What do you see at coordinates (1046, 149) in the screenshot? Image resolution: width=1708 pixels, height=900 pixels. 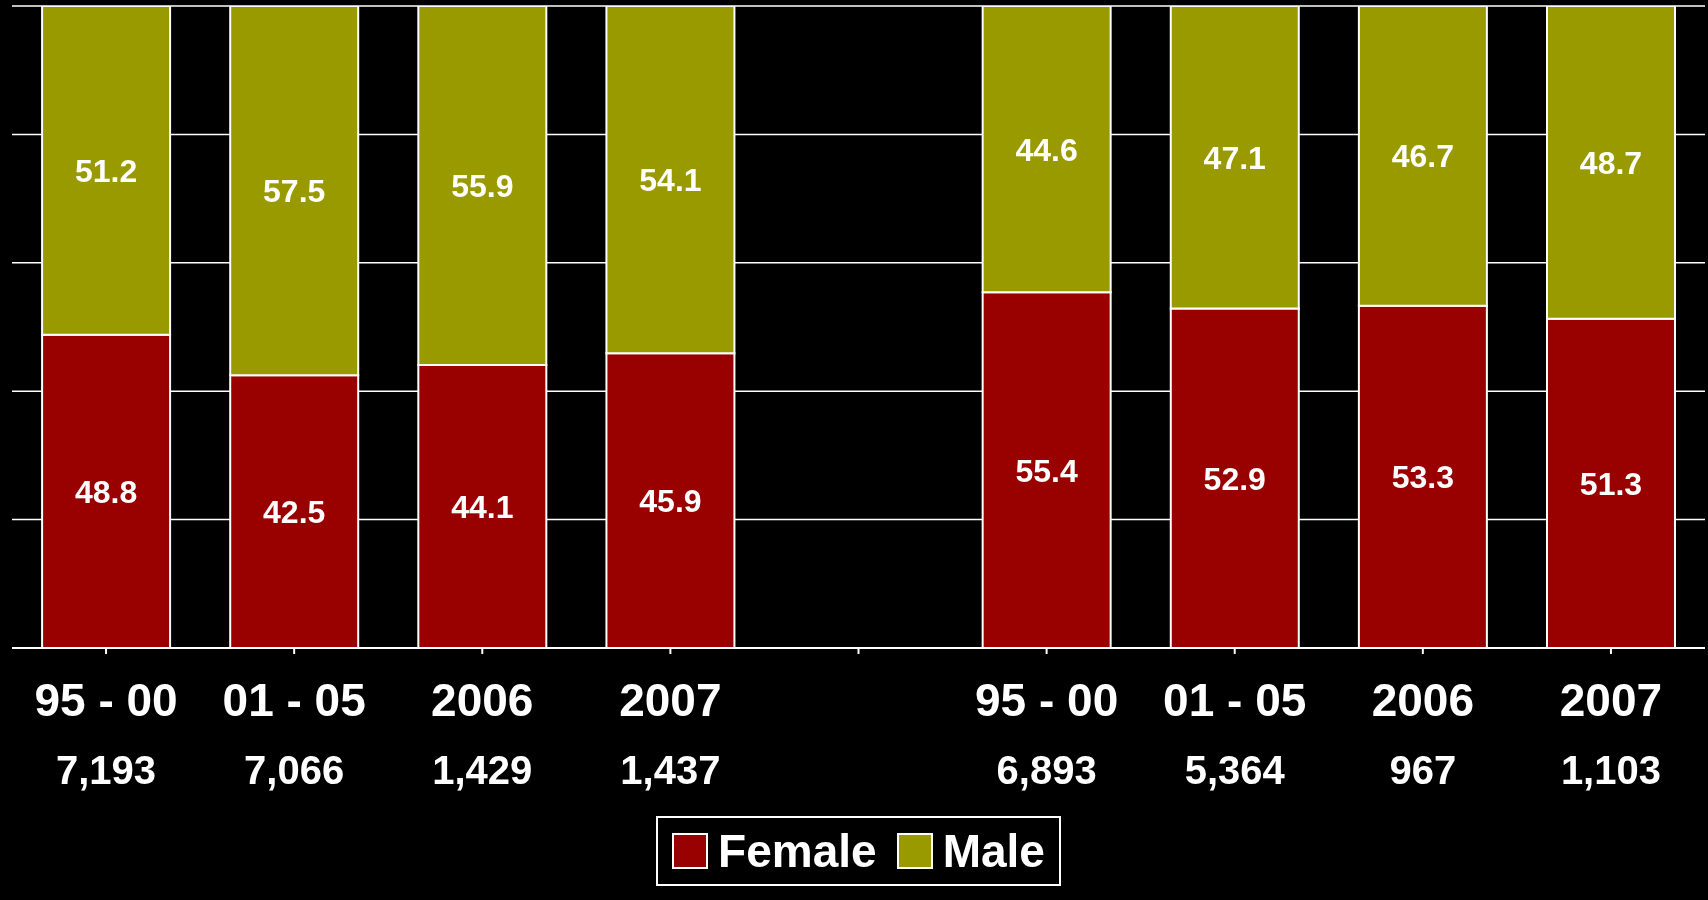 I see `data-label: 44.6` at bounding box center [1046, 149].